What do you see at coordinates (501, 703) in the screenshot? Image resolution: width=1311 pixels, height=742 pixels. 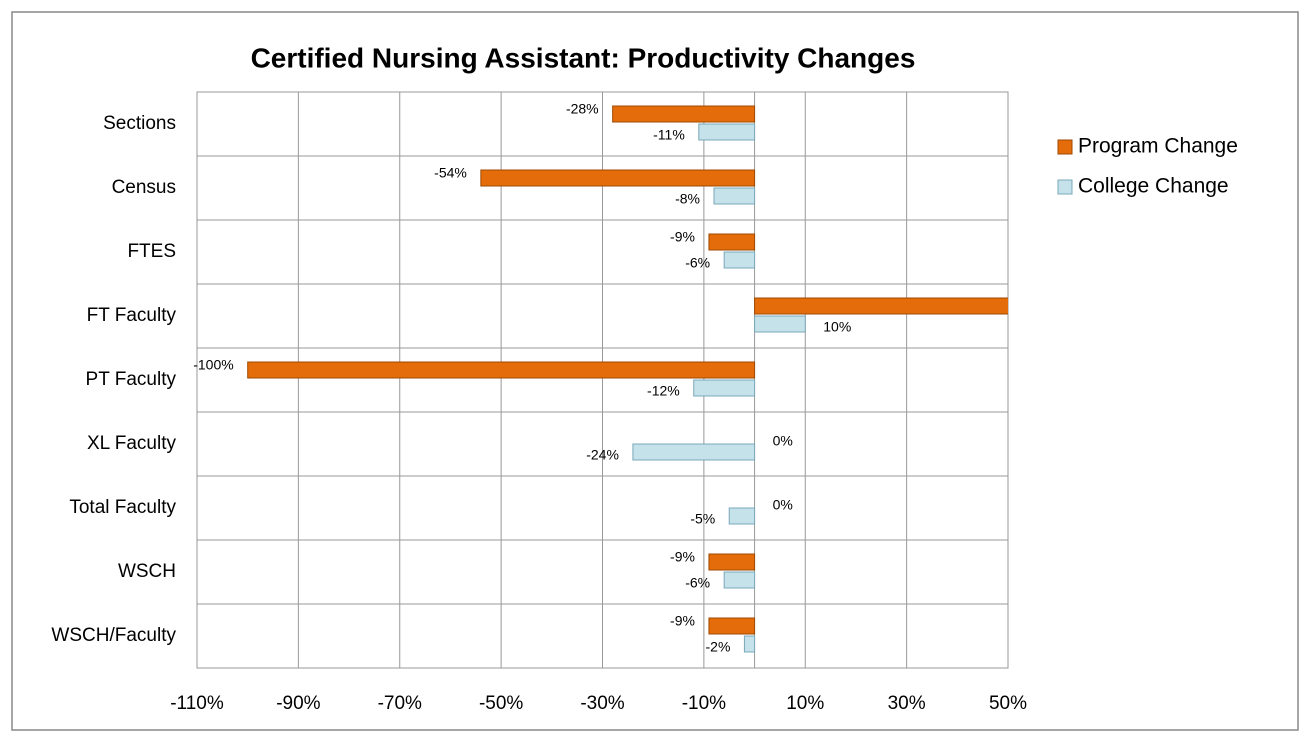 I see `x-tick-label: -50%` at bounding box center [501, 703].